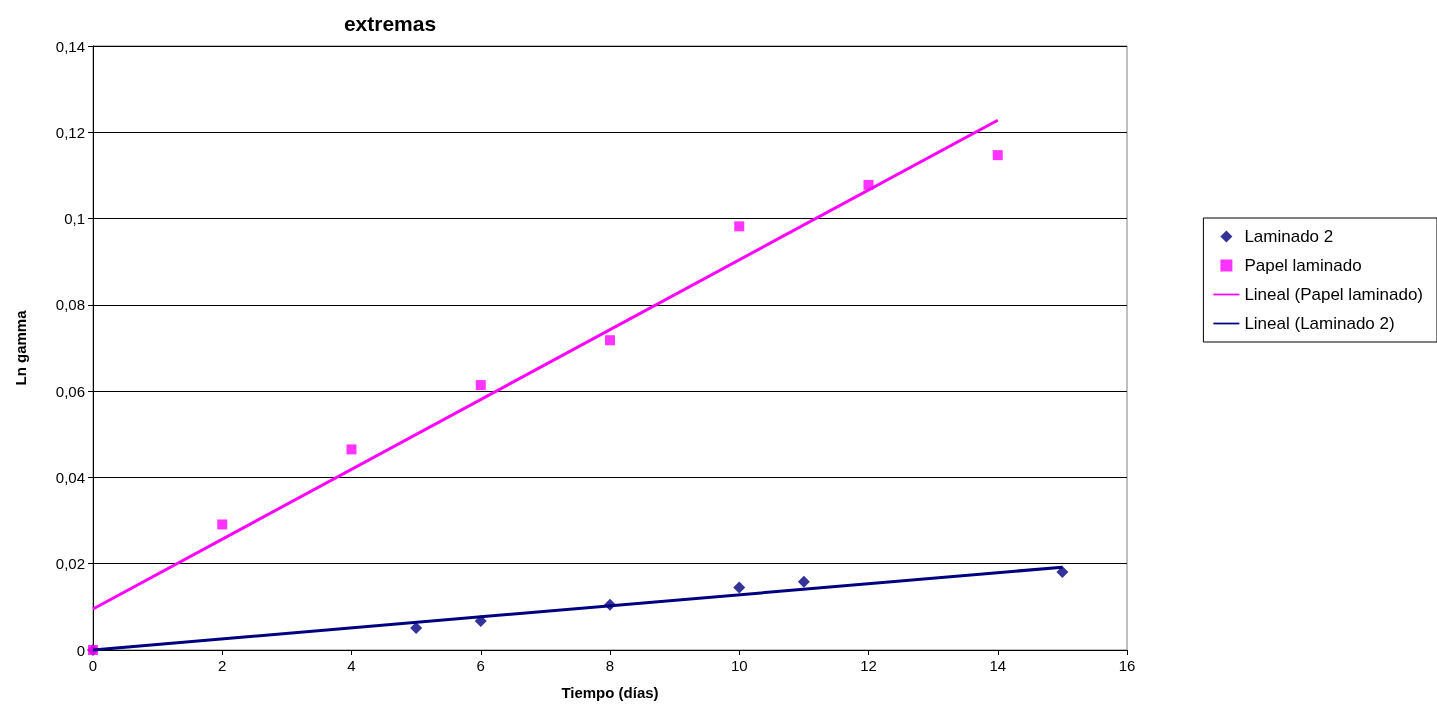  I want to click on x-tick-label: 14, so click(998, 665).